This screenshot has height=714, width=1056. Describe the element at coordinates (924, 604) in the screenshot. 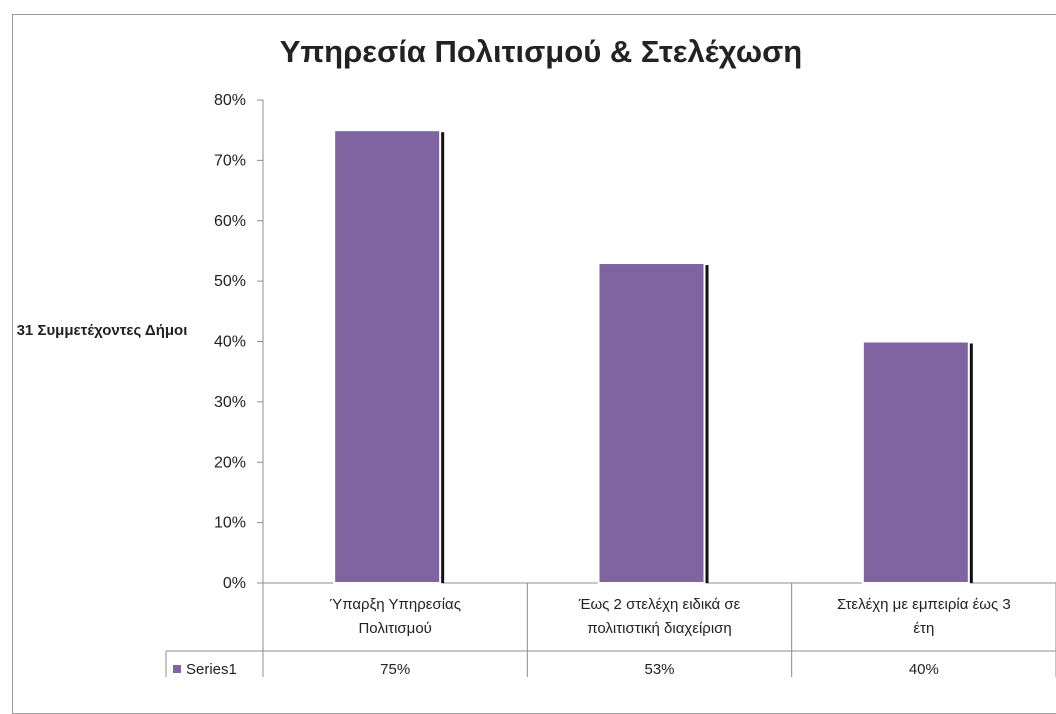

I see `x-tick-label: Στελέχη με εμπειρία έως 3` at that location.